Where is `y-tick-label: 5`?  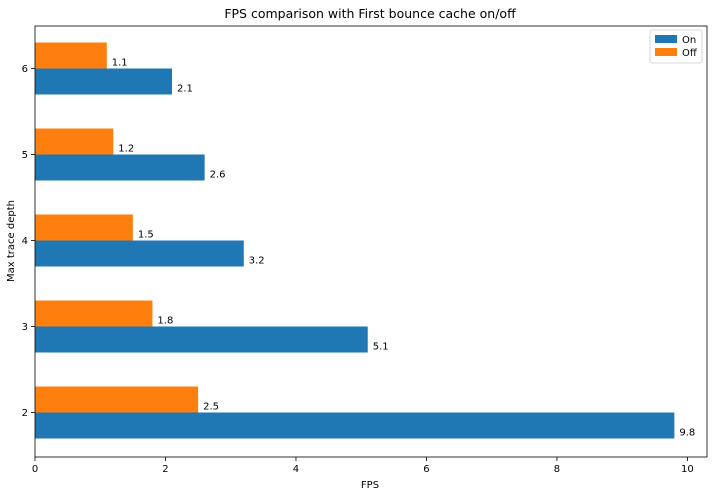 y-tick-label: 5 is located at coordinates (25, 155).